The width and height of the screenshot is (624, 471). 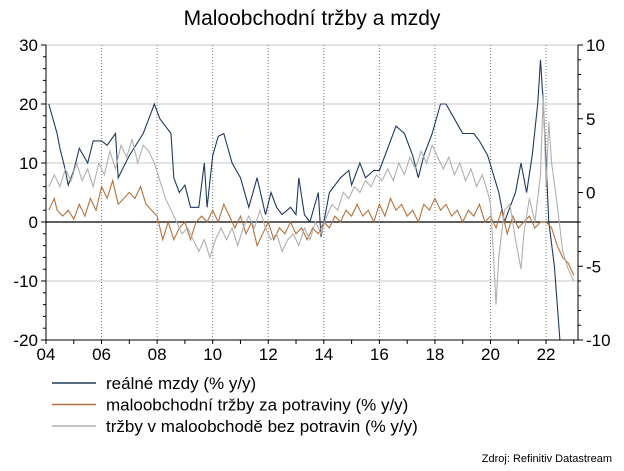 I want to click on x-tick-label: 18, so click(x=434, y=354).